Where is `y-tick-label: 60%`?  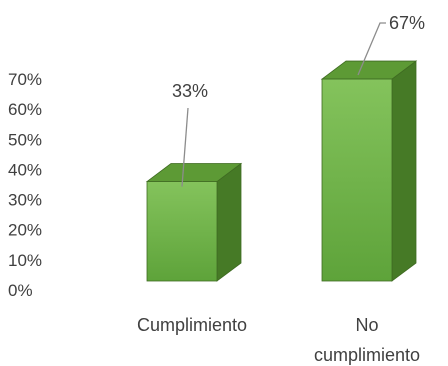 y-tick-label: 60% is located at coordinates (25, 109).